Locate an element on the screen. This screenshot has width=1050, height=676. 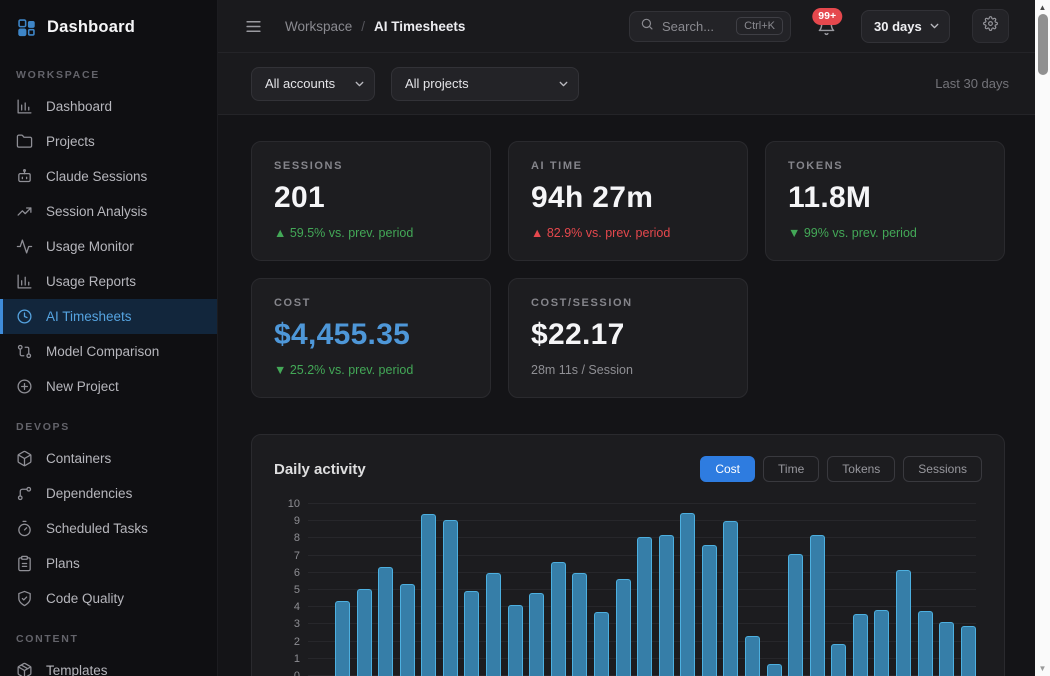
sidebar-item-dashboard: Dashboard is located at coordinates (108, 106).